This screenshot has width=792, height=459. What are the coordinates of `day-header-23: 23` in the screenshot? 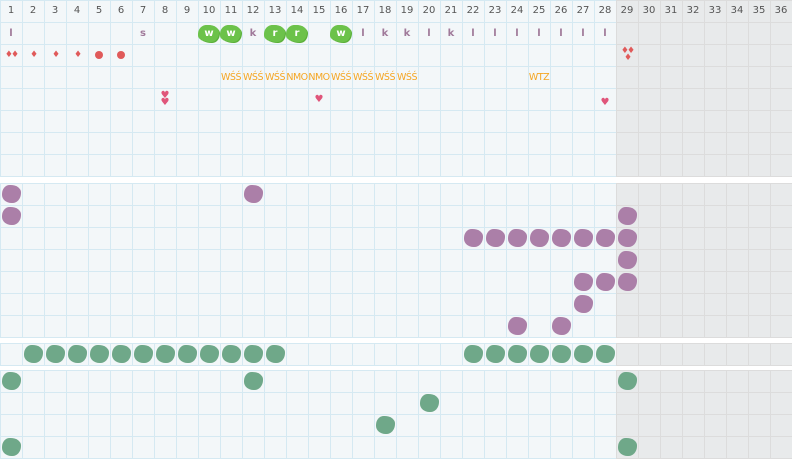 It's located at (495, 10).